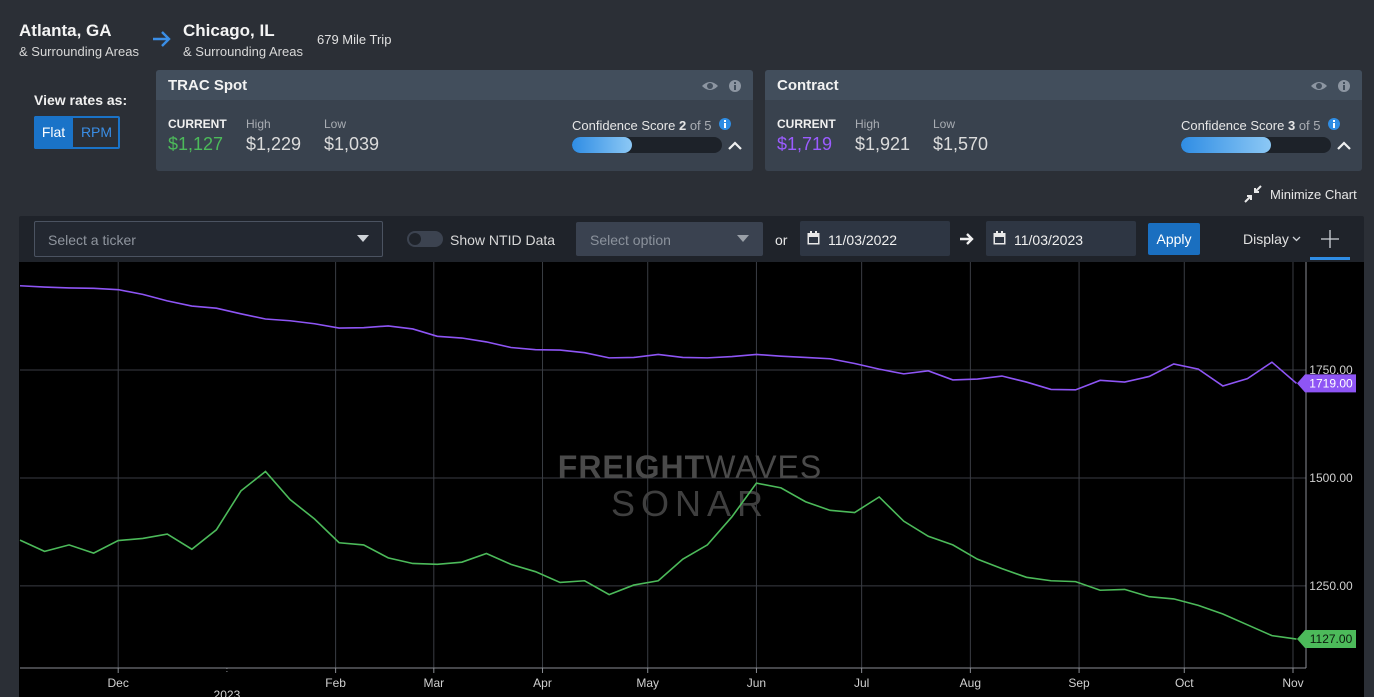 This screenshot has width=1374, height=697. What do you see at coordinates (808, 85) in the screenshot?
I see `card-title: Contract` at bounding box center [808, 85].